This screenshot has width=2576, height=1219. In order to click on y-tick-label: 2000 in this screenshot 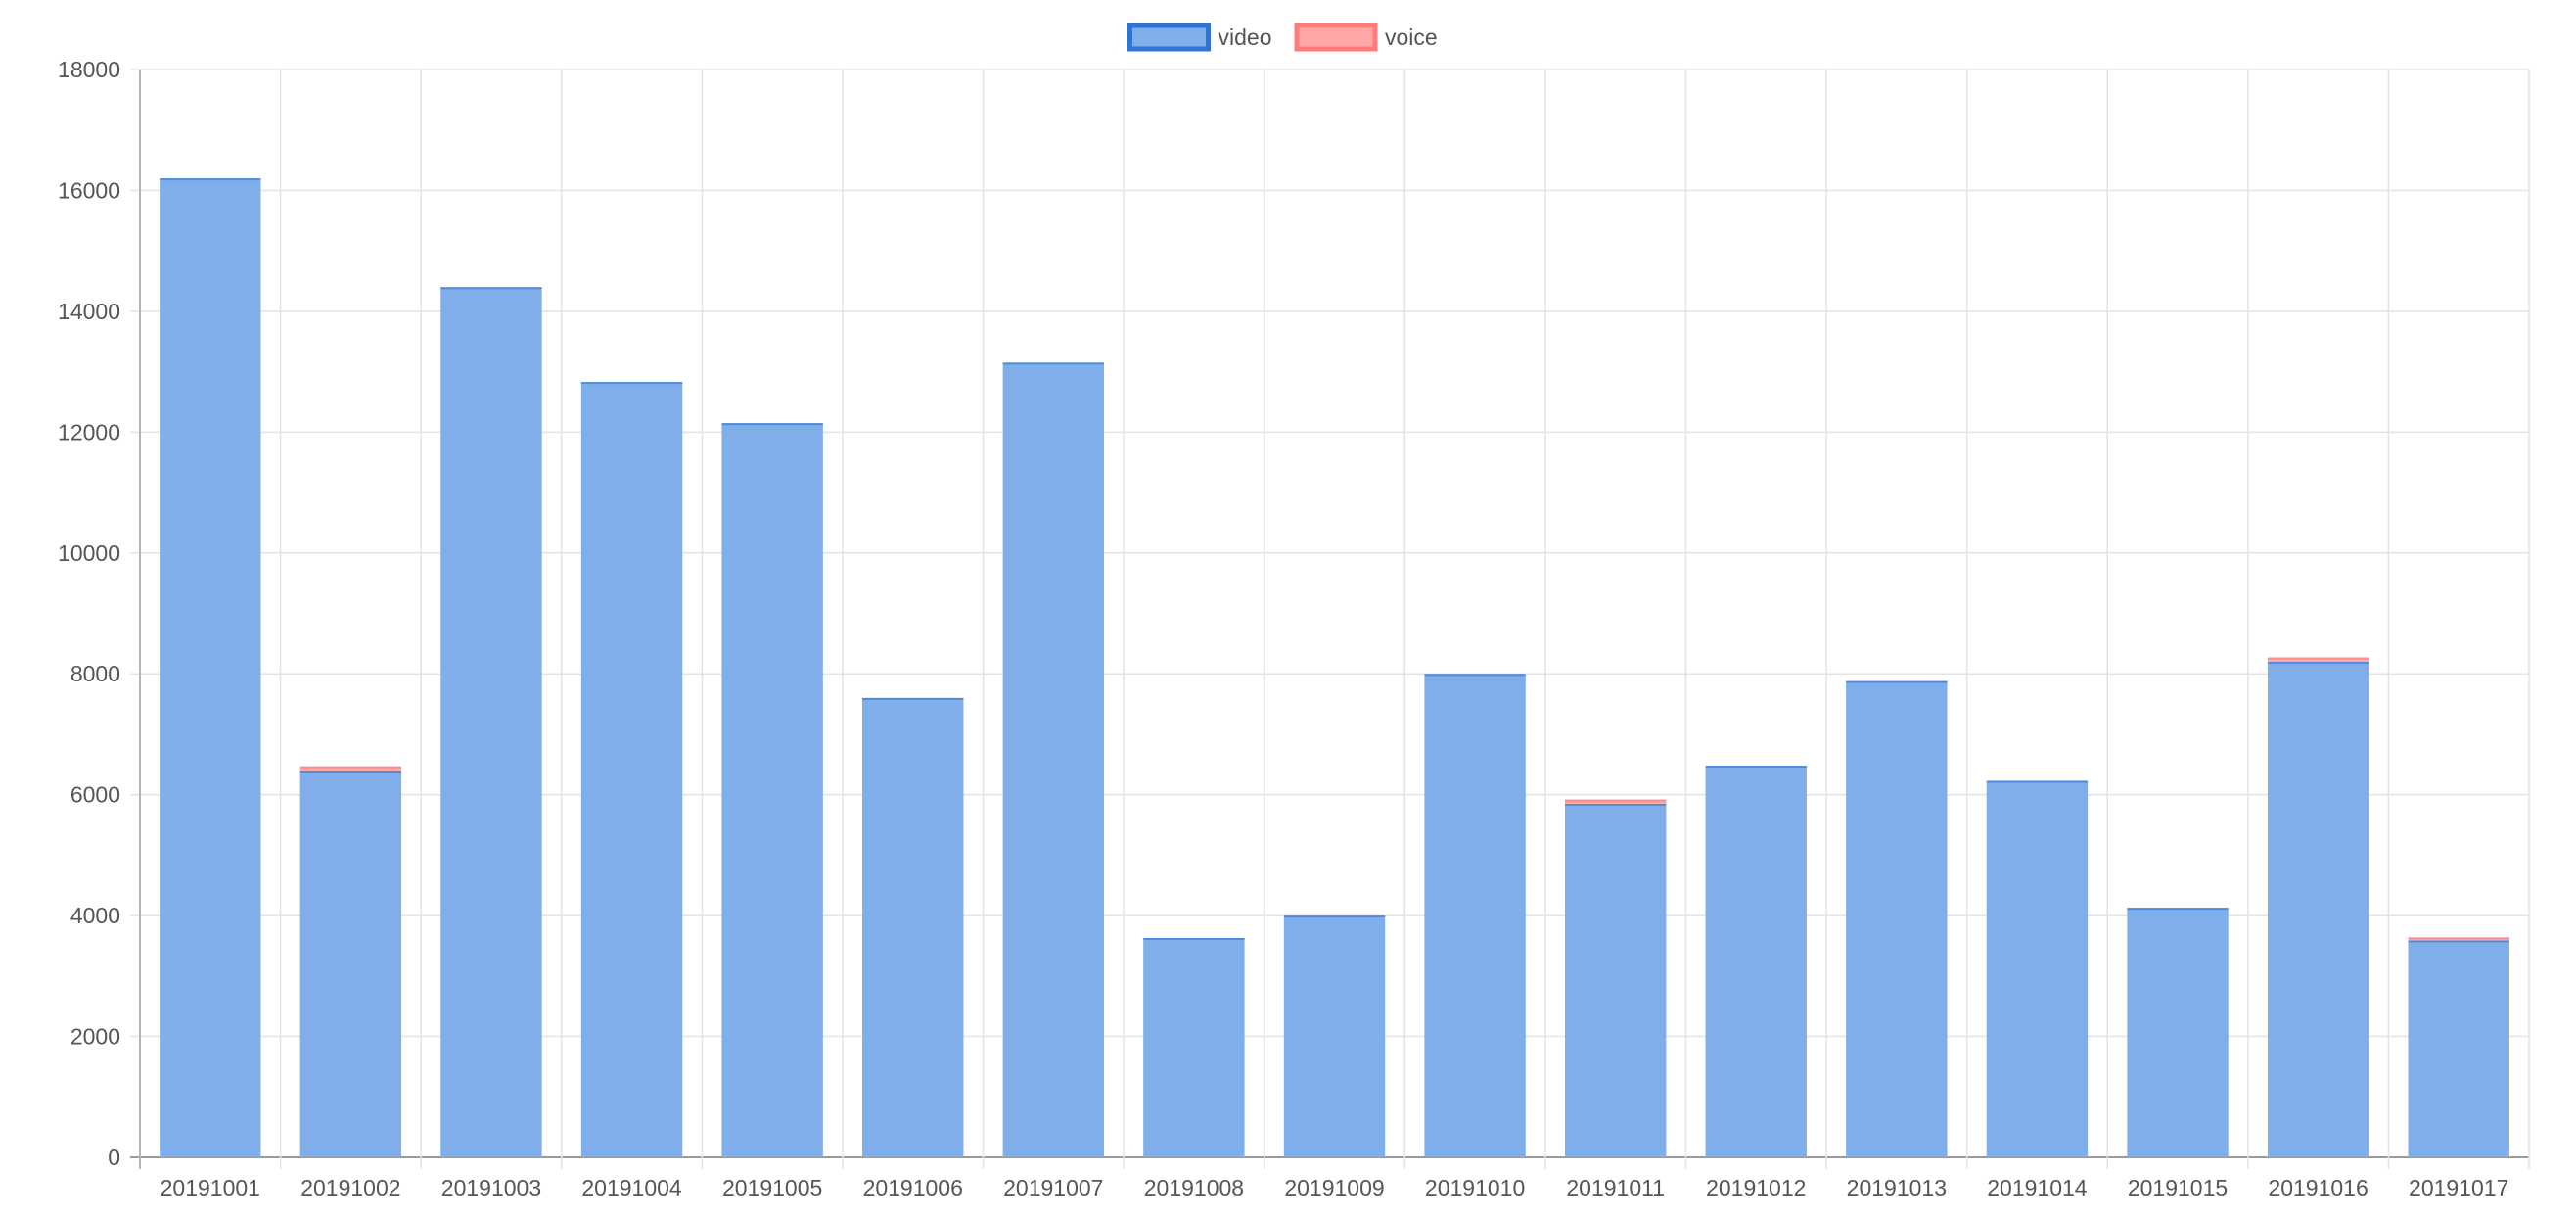, I will do `click(95, 1037)`.